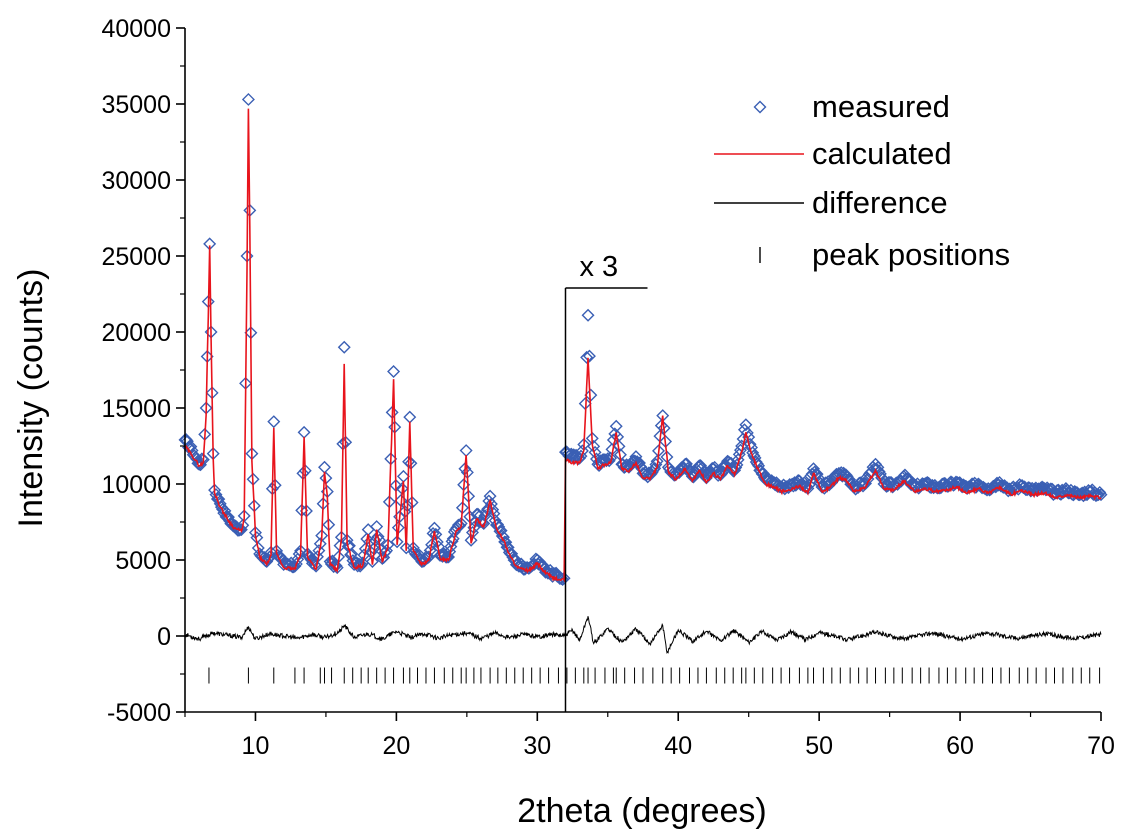  Describe the element at coordinates (136, 333) in the screenshot. I see `y-tick-label: 20000` at that location.